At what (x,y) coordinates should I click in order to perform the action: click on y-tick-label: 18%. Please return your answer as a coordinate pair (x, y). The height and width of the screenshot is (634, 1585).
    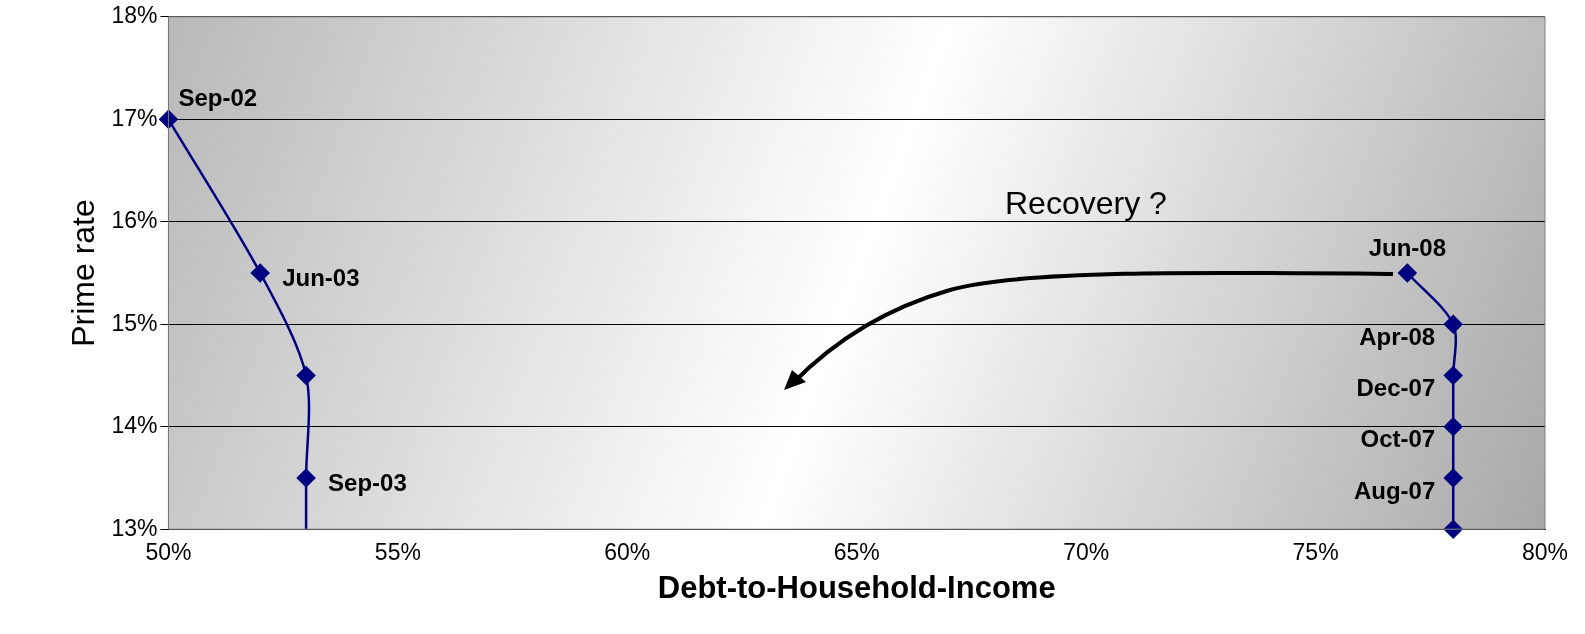
    Looking at the image, I should click on (134, 15).